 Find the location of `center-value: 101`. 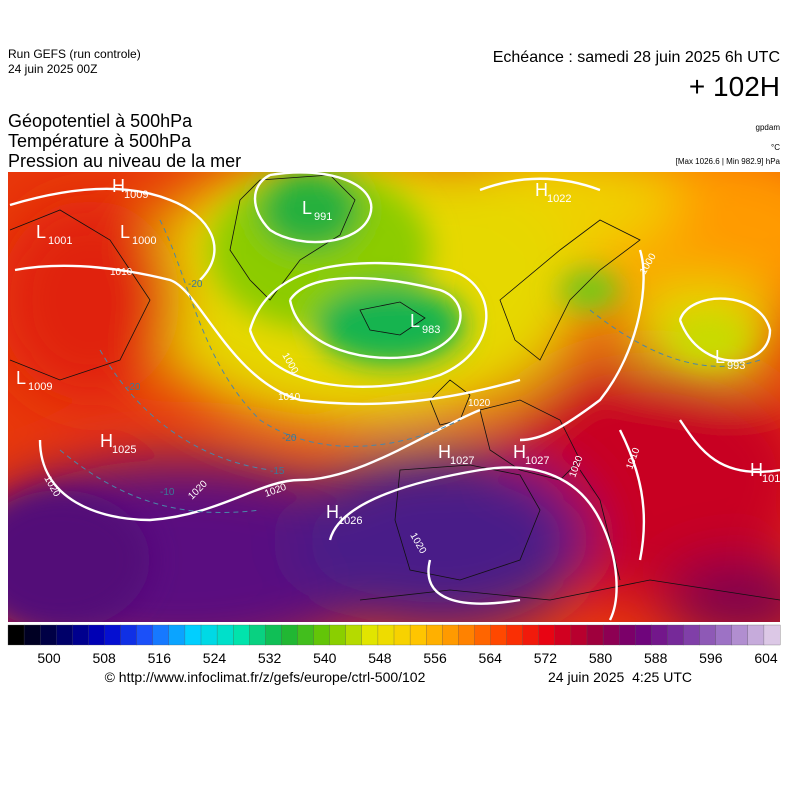

center-value: 101 is located at coordinates (771, 479).